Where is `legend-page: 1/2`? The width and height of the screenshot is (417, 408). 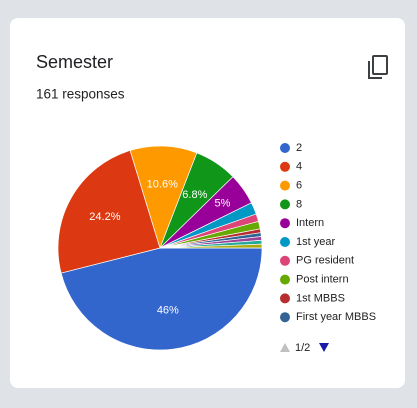
legend-page: 1/2 is located at coordinates (302, 348).